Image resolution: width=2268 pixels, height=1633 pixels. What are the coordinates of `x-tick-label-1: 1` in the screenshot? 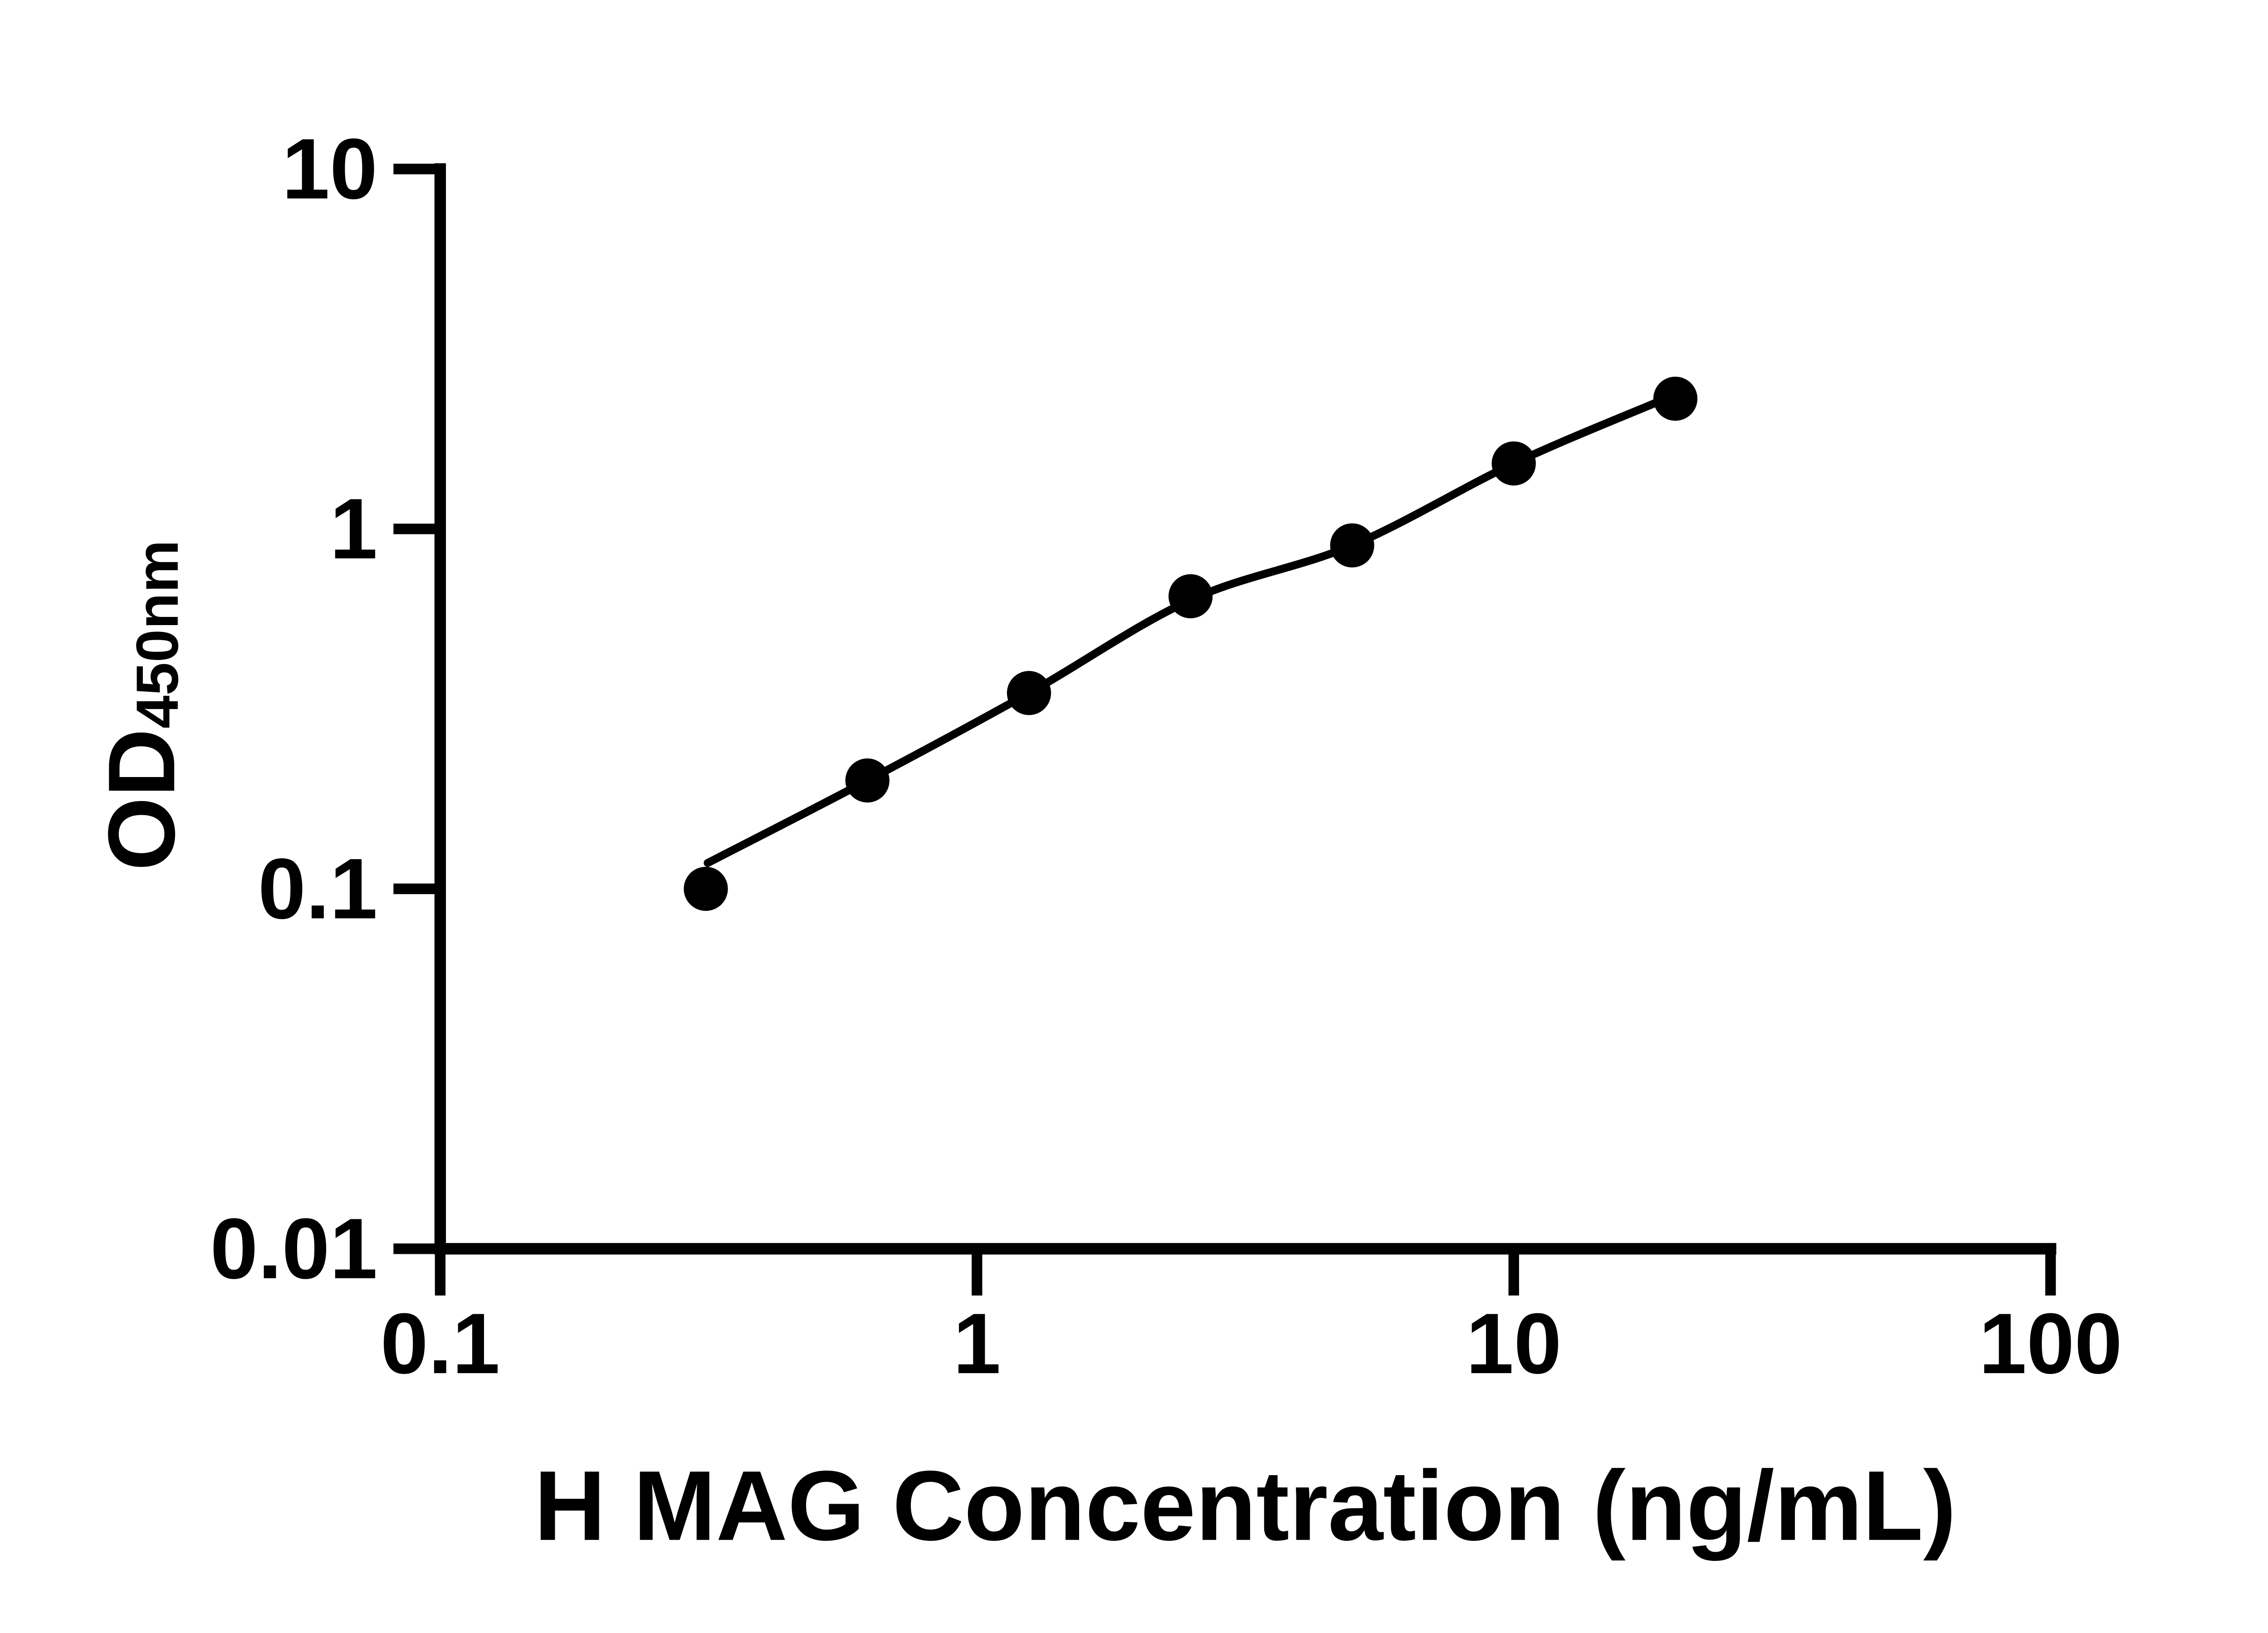 It's located at (977, 1344).